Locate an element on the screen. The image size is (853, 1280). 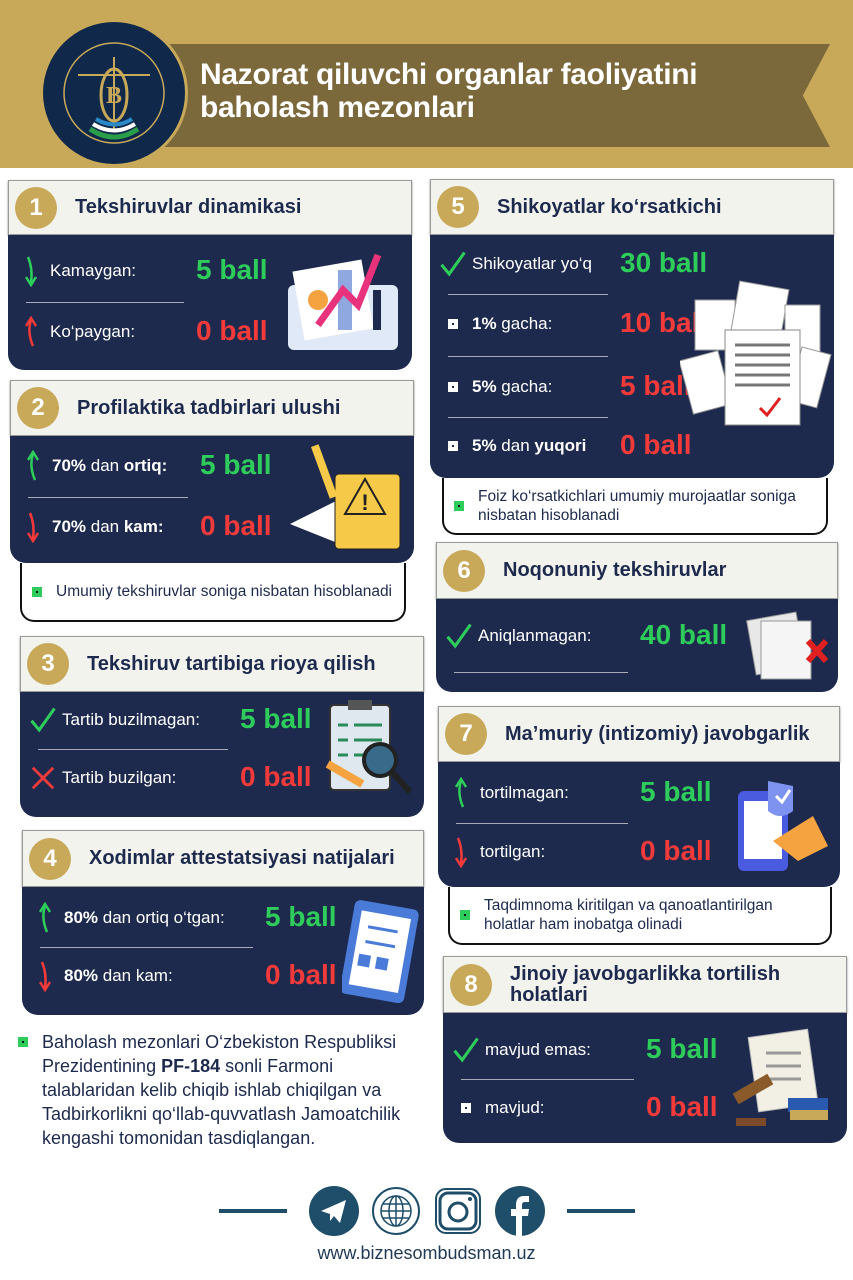
row-label: 70% dan ortiq: is located at coordinates (109, 466).